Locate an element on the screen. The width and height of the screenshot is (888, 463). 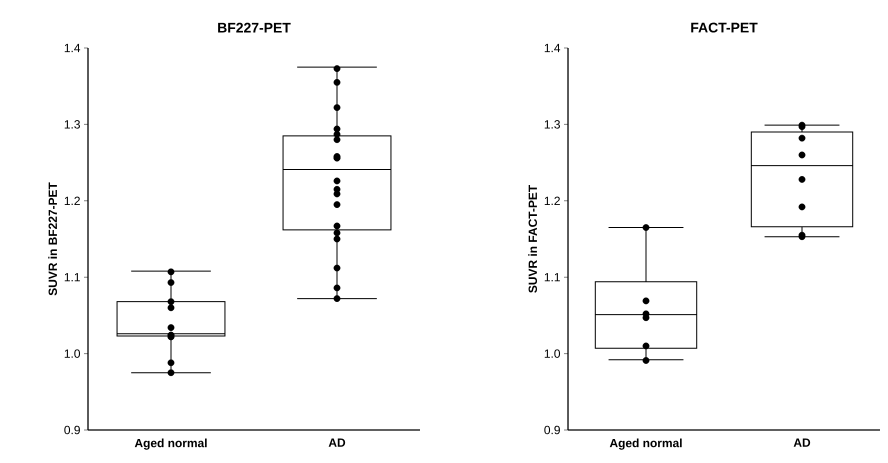
chart-title: FACT-PET is located at coordinates (724, 27).